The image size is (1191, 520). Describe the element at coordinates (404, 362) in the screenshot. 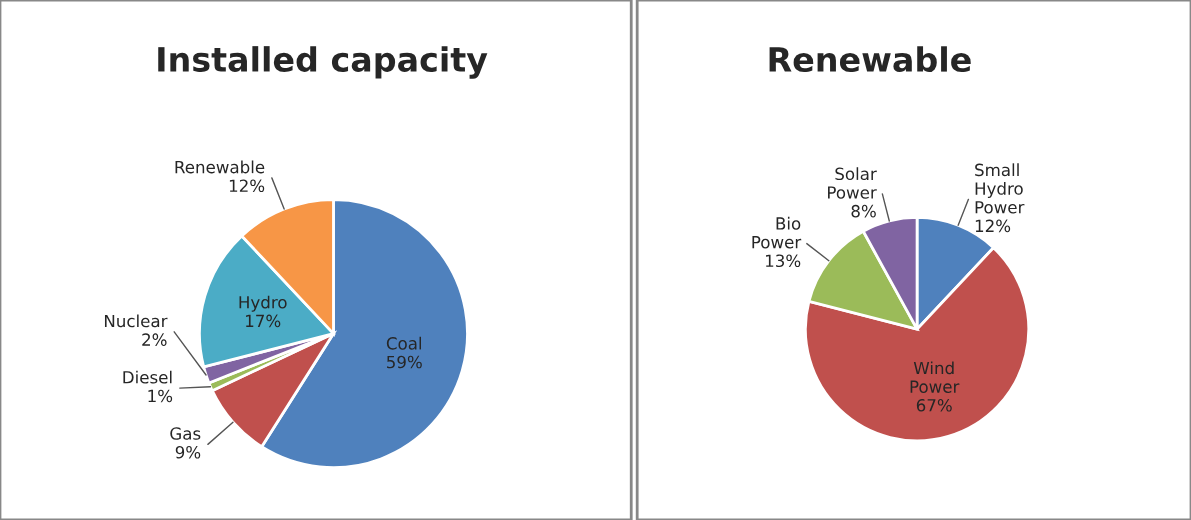

I see `data-label: 59%` at that location.